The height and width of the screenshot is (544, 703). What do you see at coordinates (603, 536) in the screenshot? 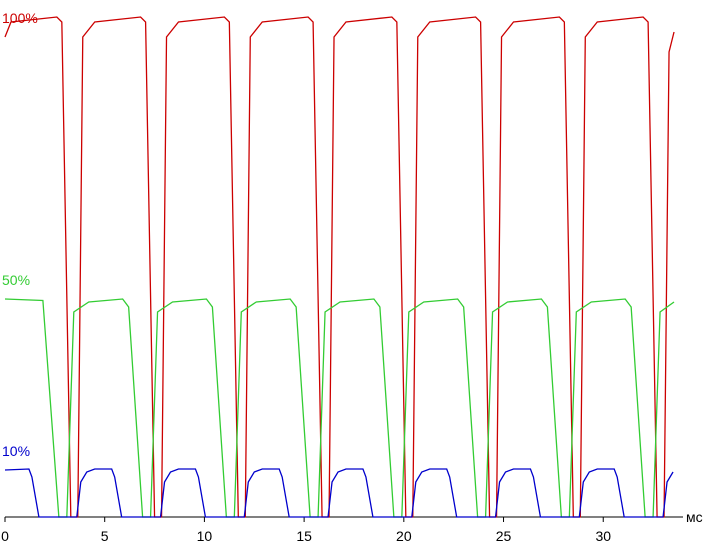
I see `x-tick-label: 30` at bounding box center [603, 536].